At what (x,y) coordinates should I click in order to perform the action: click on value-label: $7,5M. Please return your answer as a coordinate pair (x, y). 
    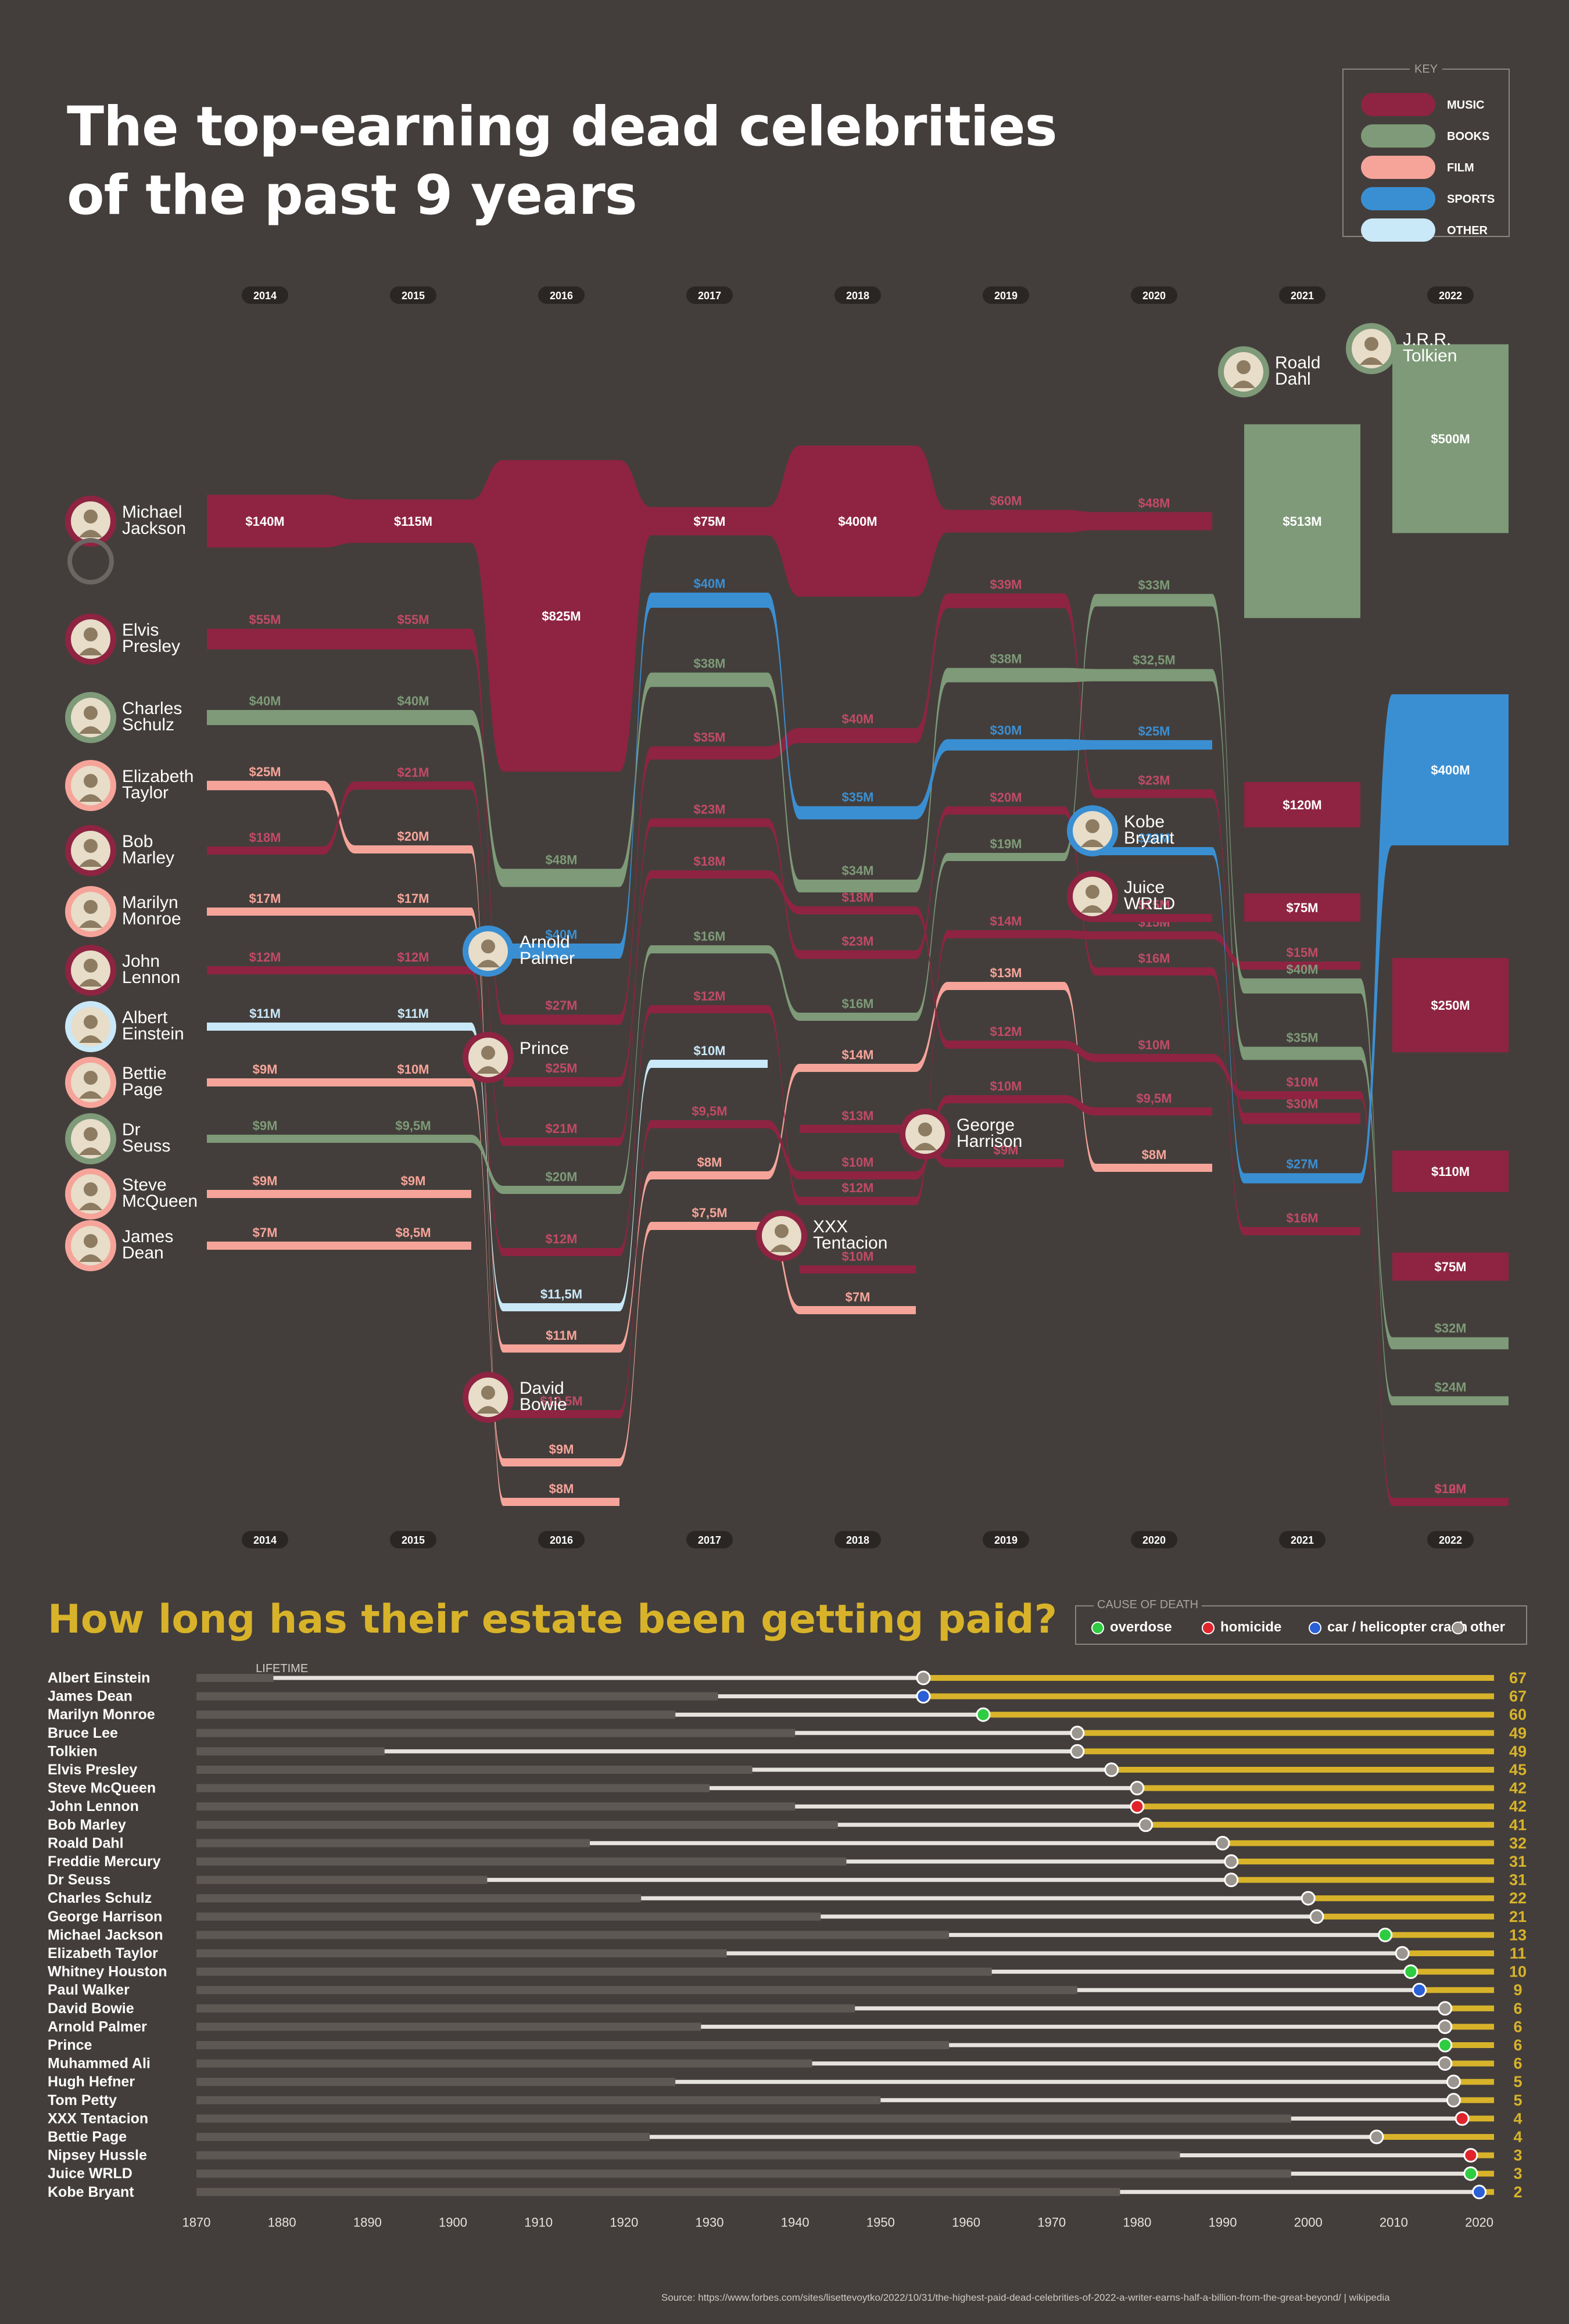
    Looking at the image, I should click on (709, 1213).